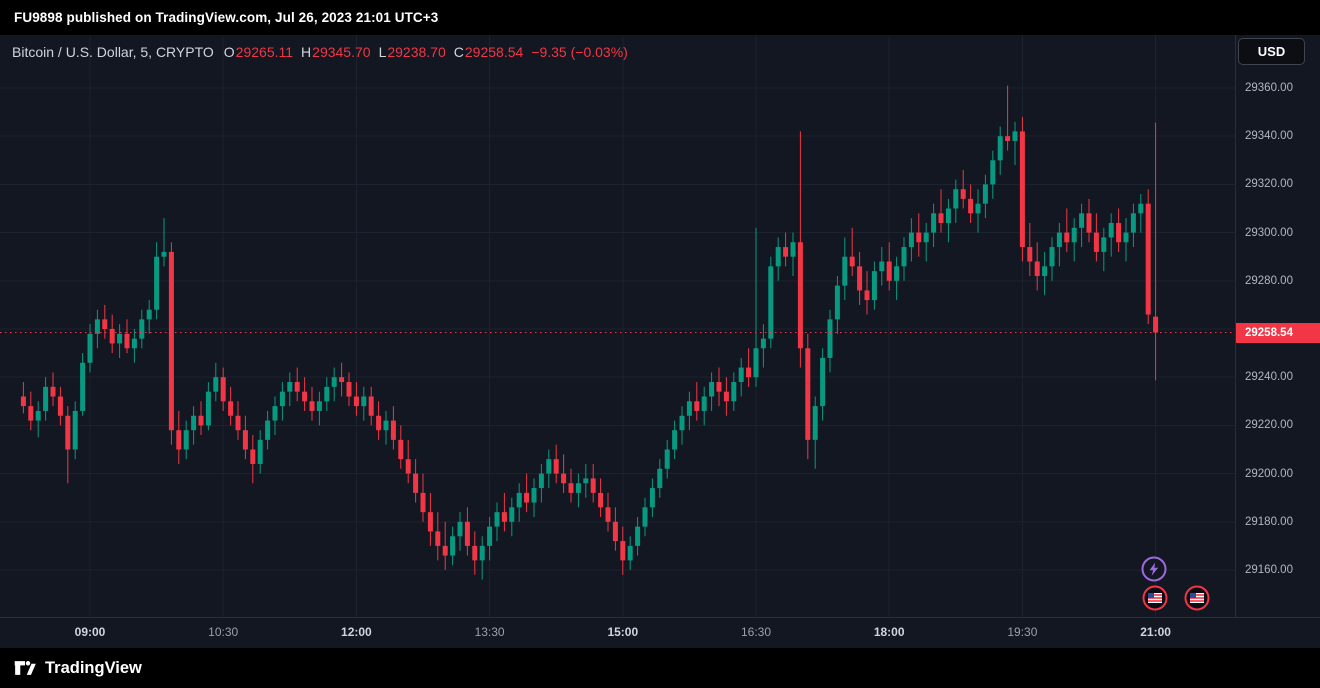 The width and height of the screenshot is (1320, 688). Describe the element at coordinates (623, 632) in the screenshot. I see `time-axis-label: 15:00` at that location.